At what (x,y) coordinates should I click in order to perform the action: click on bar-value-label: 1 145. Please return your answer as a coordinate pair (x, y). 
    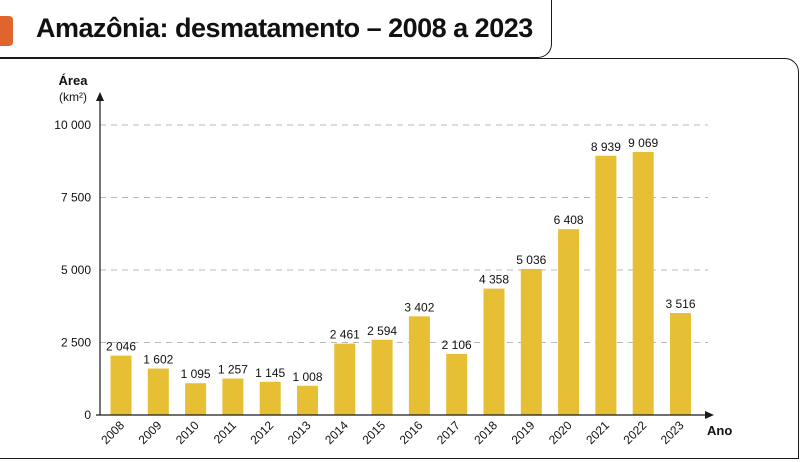
    Looking at the image, I should click on (270, 373).